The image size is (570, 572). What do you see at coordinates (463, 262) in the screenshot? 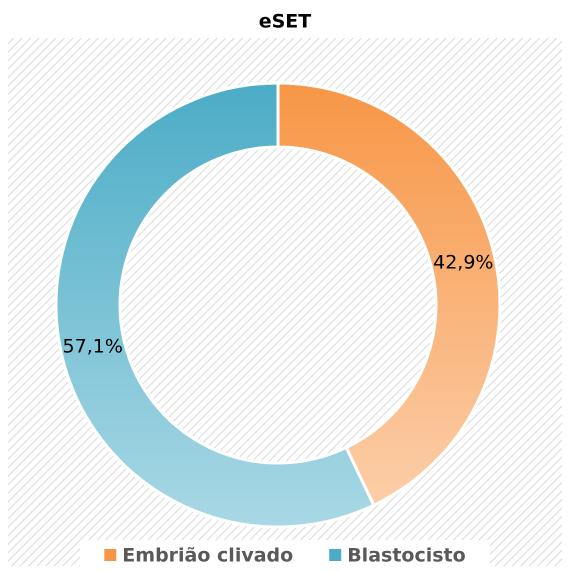
I see `data-label: 42,9%` at bounding box center [463, 262].